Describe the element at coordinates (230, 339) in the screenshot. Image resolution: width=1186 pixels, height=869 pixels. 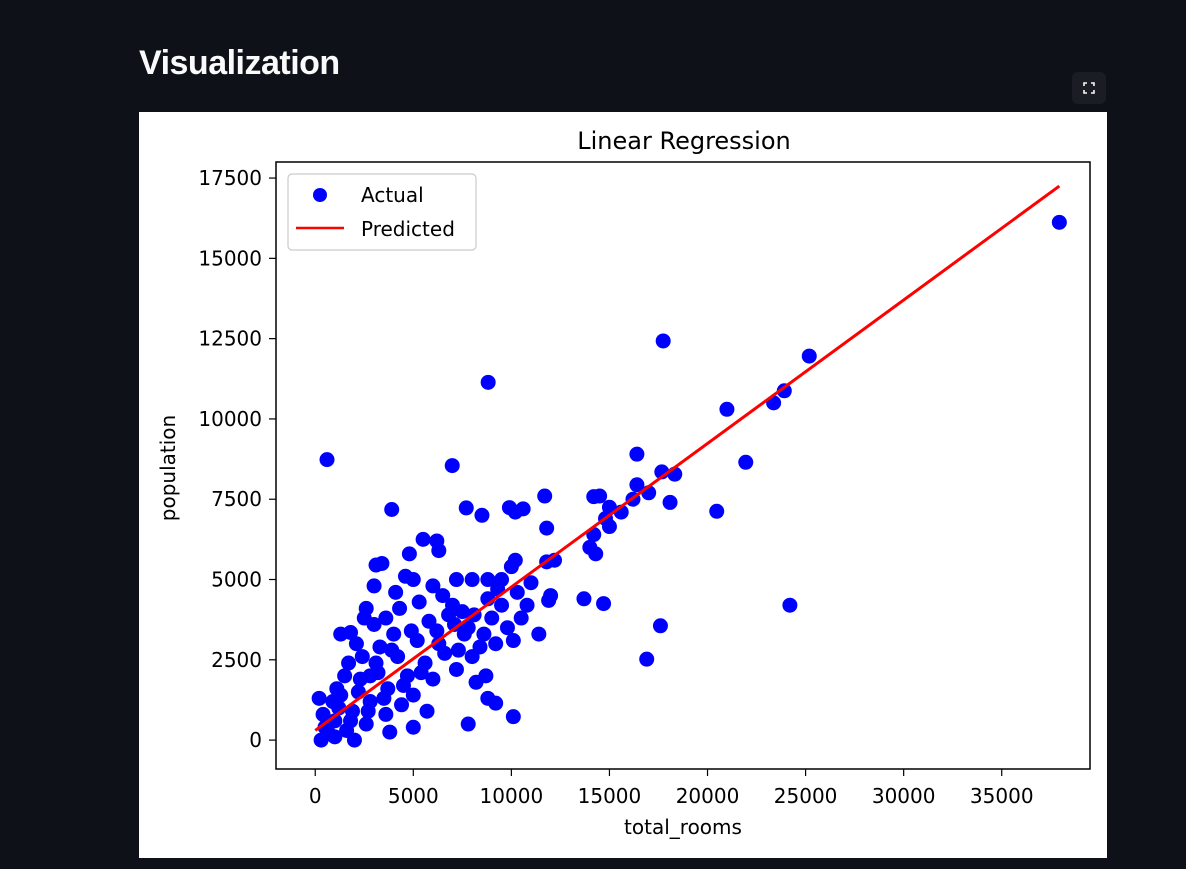
I see `y-tick-label: 12500` at that location.